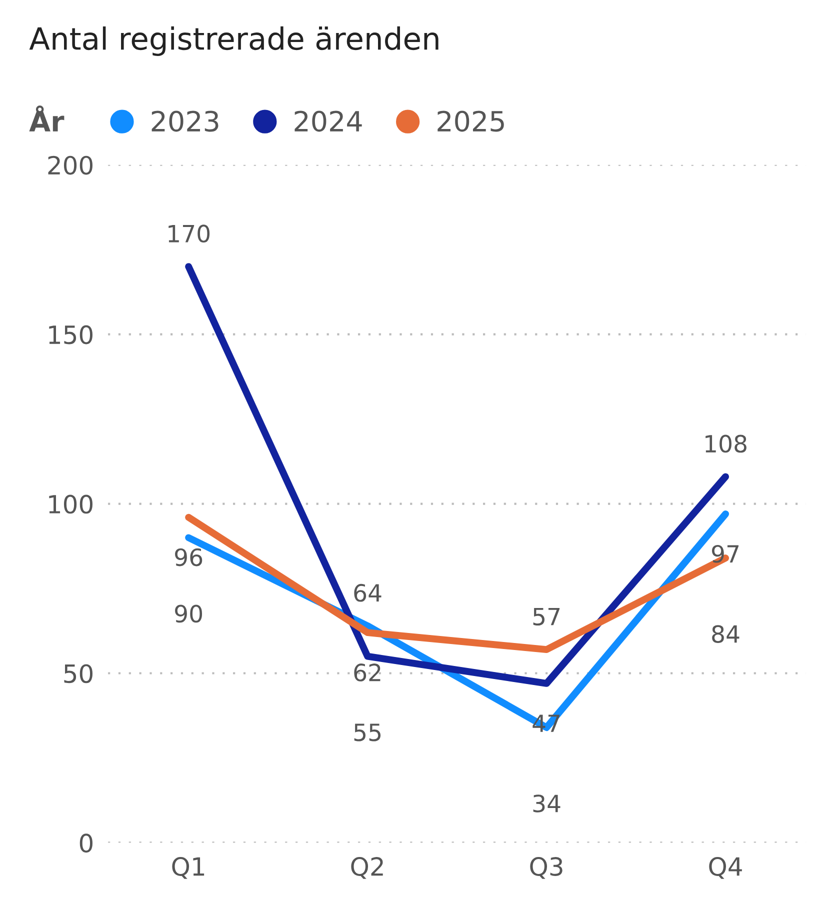 The width and height of the screenshot is (831, 916). I want to click on data-label: 55, so click(367, 733).